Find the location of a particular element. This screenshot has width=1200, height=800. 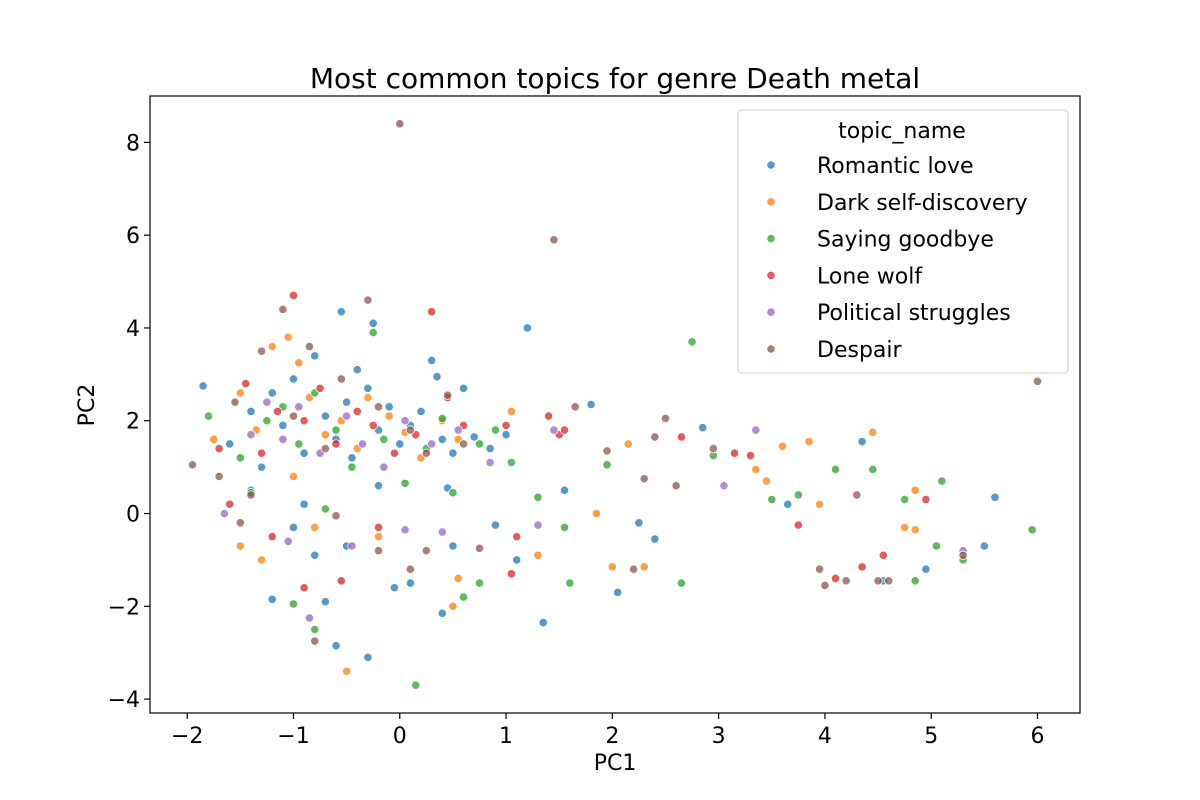

legend-label: Despair is located at coordinates (859, 350).